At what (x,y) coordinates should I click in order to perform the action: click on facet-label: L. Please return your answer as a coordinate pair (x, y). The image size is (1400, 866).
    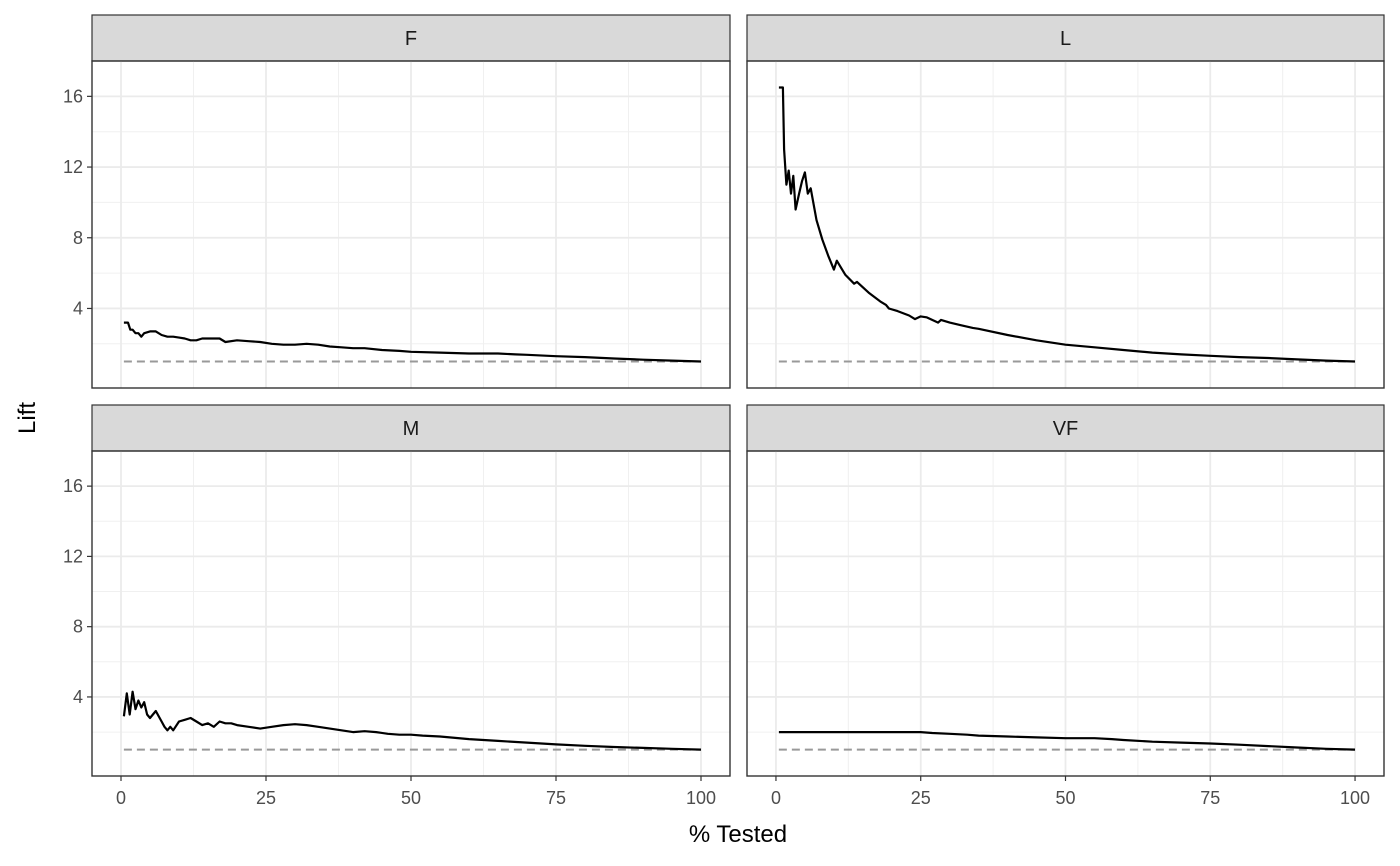
    Looking at the image, I should click on (1065, 39).